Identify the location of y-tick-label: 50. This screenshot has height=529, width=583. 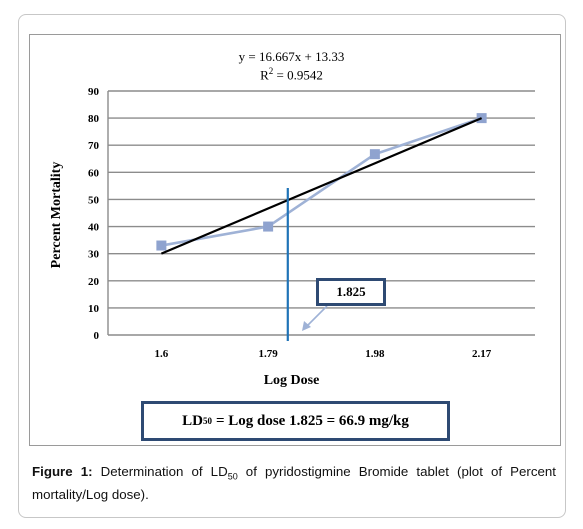
(94, 200).